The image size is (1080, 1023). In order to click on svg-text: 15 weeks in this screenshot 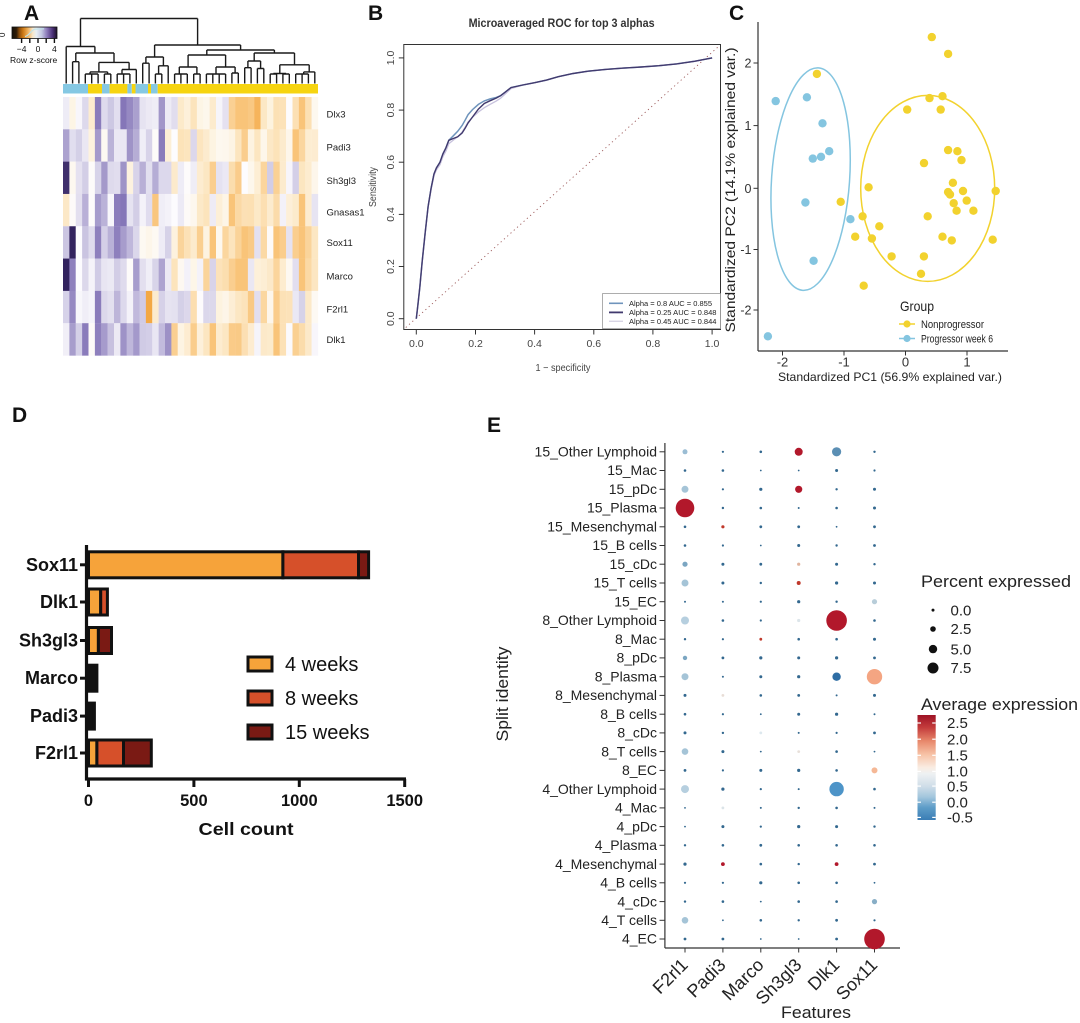, I will do `click(327, 733)`.